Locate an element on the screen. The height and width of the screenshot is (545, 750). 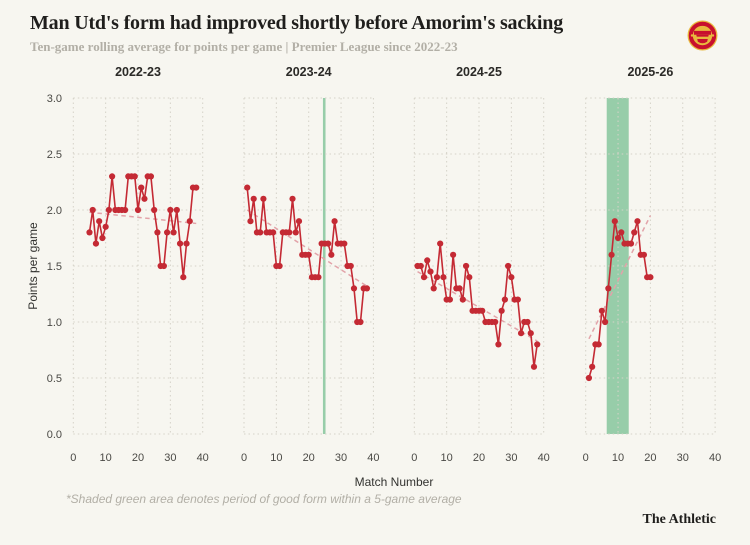
x-axis-label: Match Number is located at coordinates (394, 482).